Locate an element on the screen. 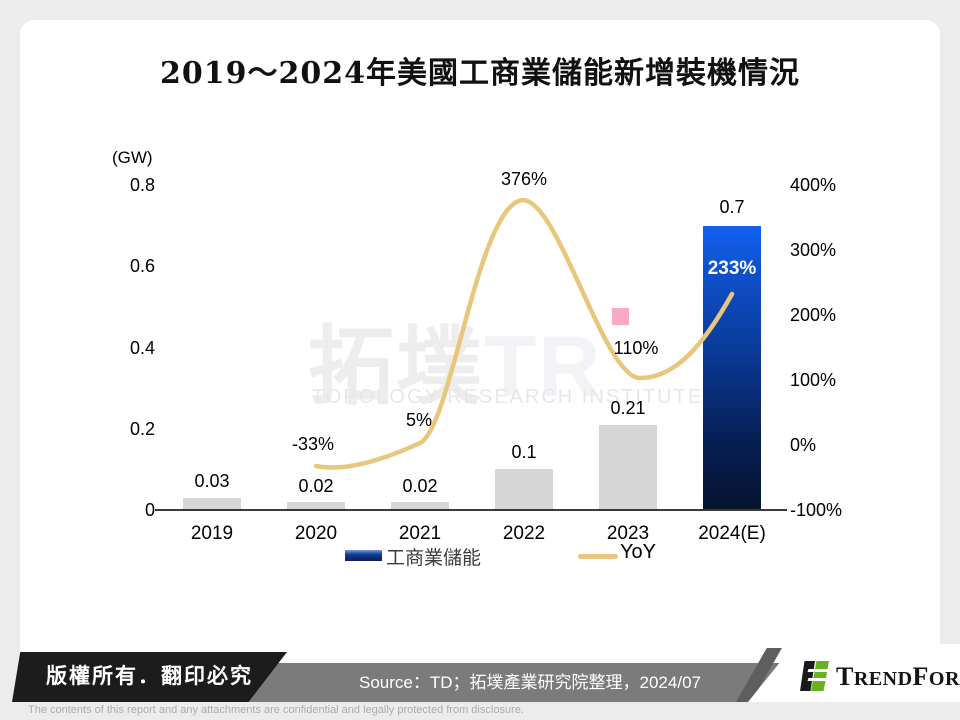  bar-value-2020: 0.02 is located at coordinates (316, 486).